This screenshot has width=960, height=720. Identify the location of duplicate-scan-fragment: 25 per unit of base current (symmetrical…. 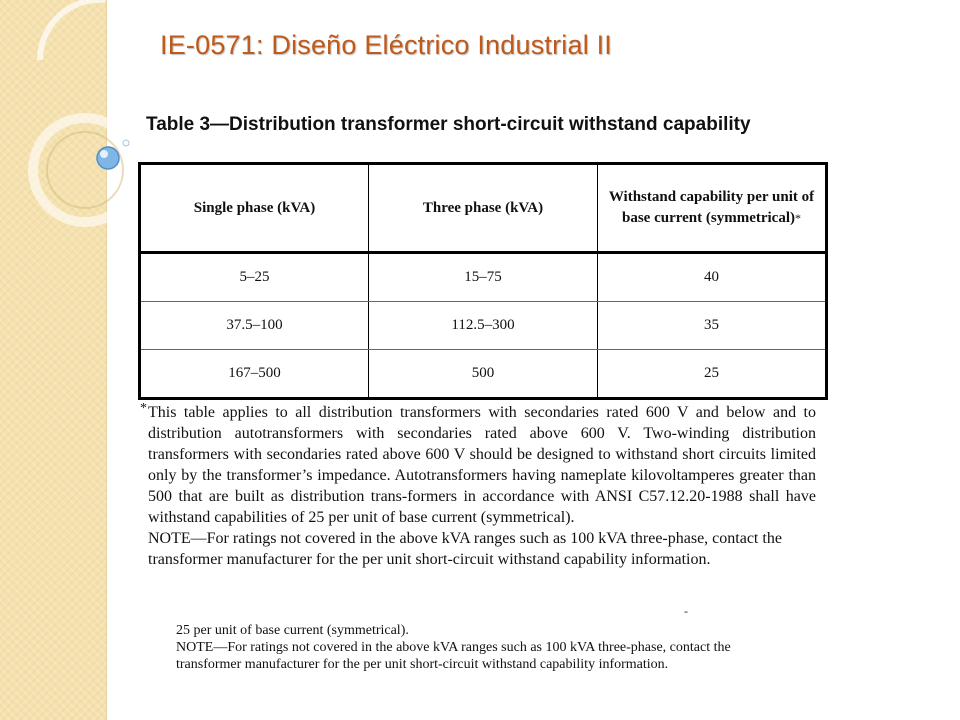
(476, 647).